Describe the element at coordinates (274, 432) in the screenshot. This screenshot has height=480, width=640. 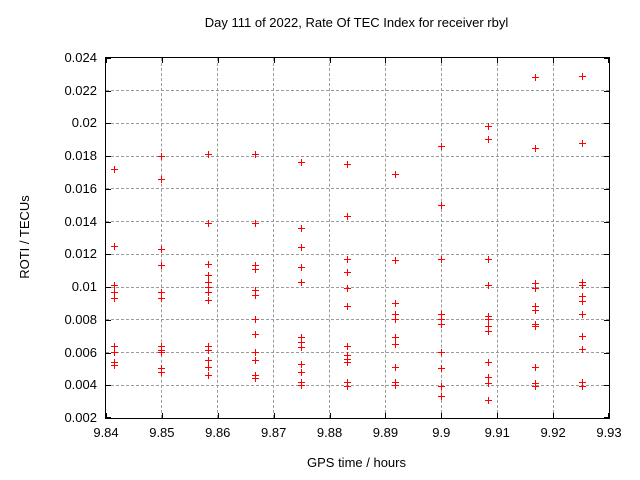
I see `x-tick-label: 9.87` at that location.